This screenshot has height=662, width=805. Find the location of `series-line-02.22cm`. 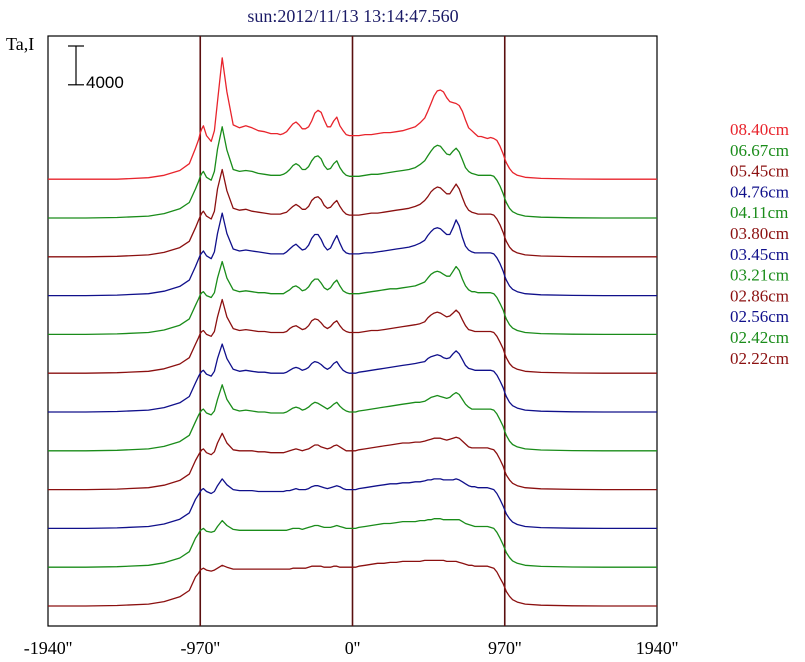

series-line-02.22cm is located at coordinates (352, 583).